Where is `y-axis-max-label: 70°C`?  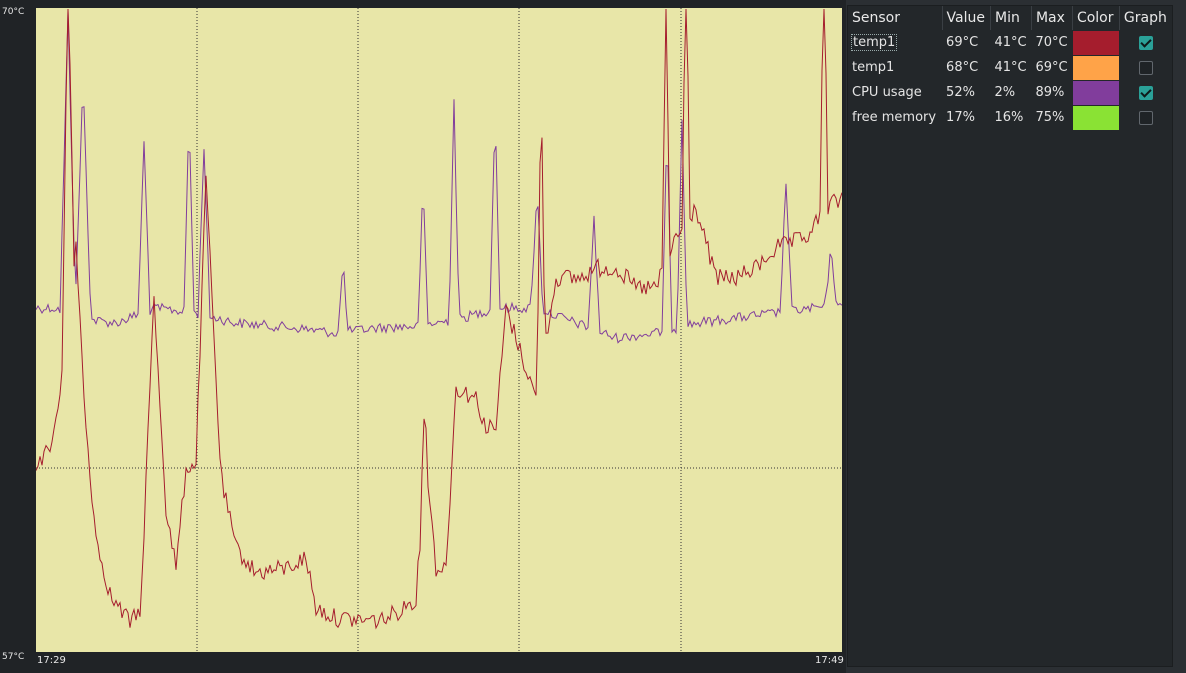 y-axis-max-label: 70°C is located at coordinates (13, 12).